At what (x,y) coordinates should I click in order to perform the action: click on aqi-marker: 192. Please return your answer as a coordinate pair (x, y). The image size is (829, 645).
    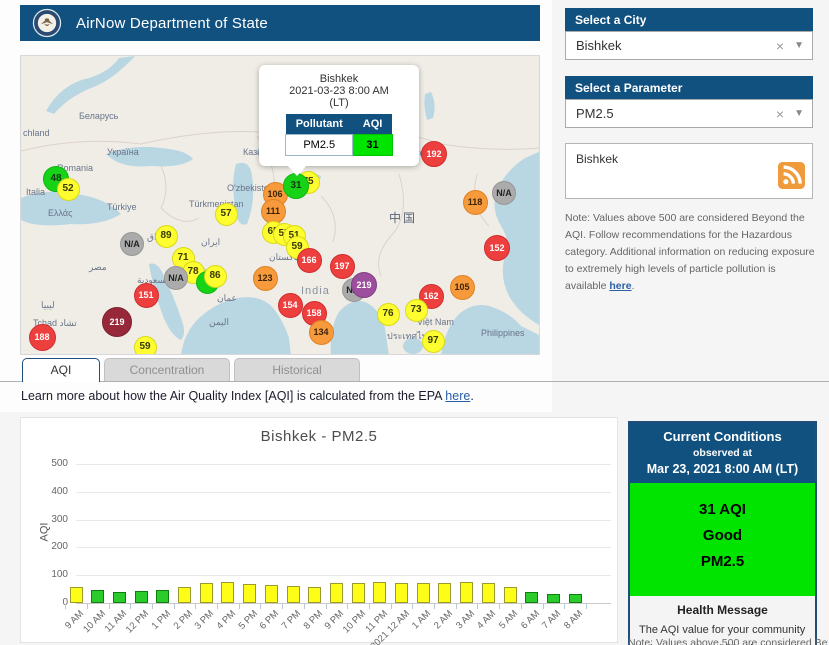
    Looking at the image, I should click on (434, 154).